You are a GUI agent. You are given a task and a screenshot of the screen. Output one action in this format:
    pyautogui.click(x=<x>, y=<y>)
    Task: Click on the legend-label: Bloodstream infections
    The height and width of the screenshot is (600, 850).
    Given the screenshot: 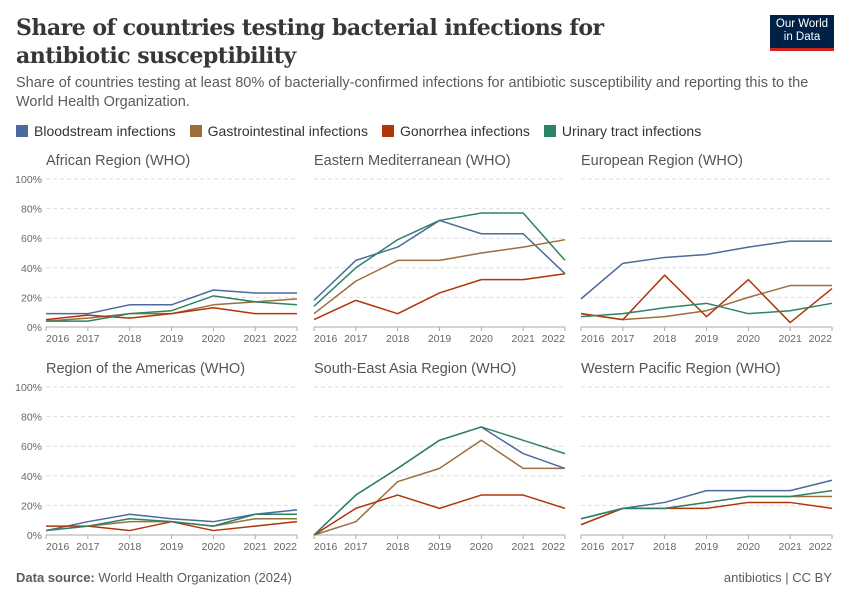 What is the action you would take?
    pyautogui.click(x=105, y=131)
    